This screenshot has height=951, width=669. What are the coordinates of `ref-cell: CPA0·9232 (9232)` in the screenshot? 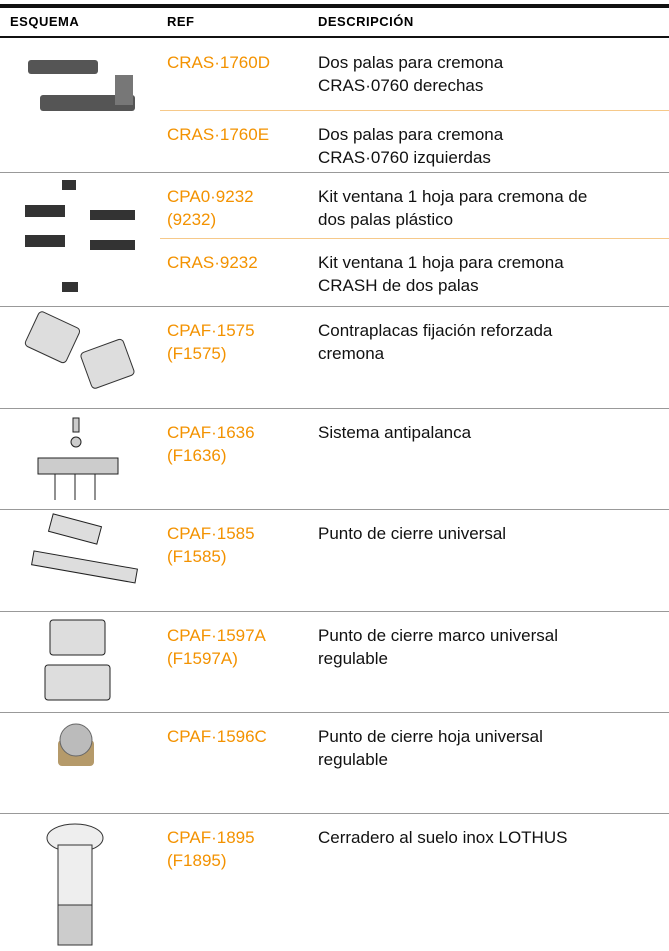 It's located at (210, 208).